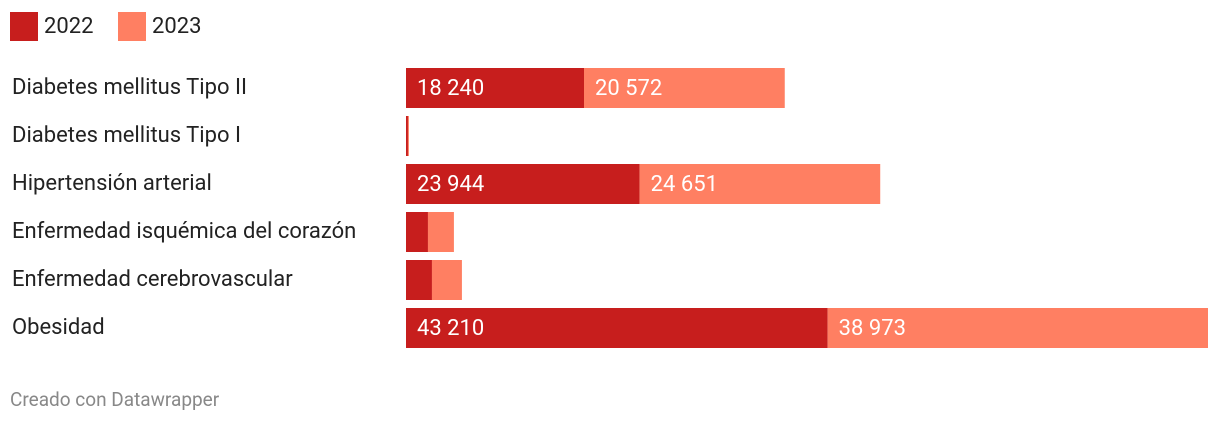 This screenshot has width=1220, height=426. What do you see at coordinates (450, 328) in the screenshot?
I see `value-label: 43 210` at bounding box center [450, 328].